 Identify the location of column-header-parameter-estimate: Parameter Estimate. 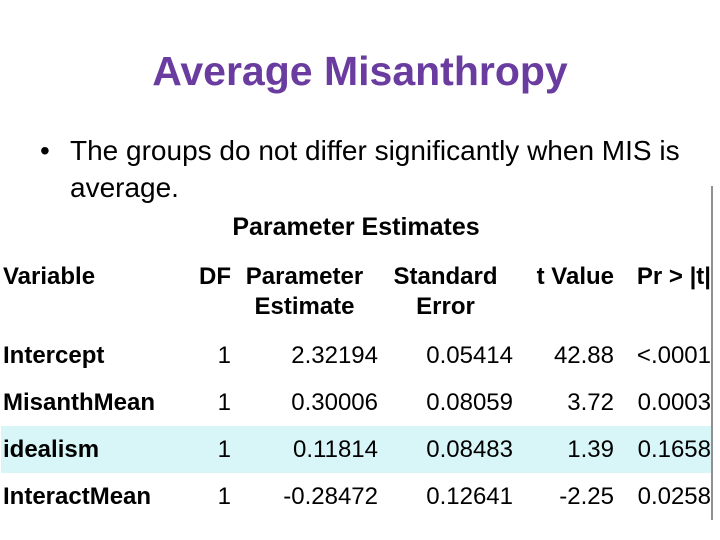
(304, 291).